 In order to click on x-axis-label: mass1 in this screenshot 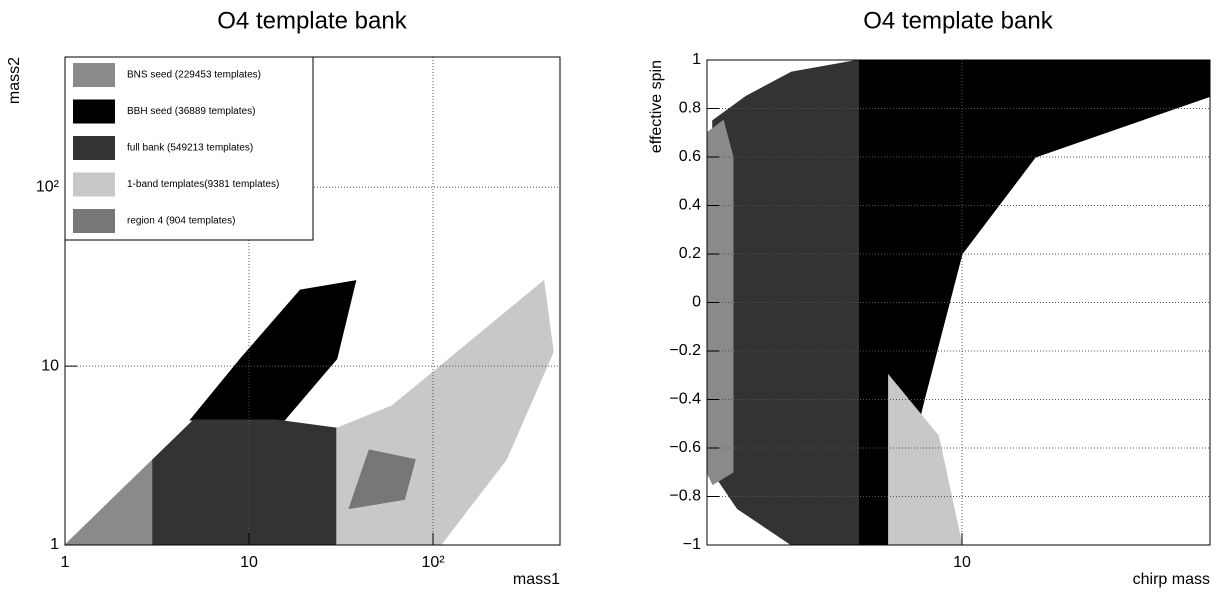, I will do `click(536, 579)`.